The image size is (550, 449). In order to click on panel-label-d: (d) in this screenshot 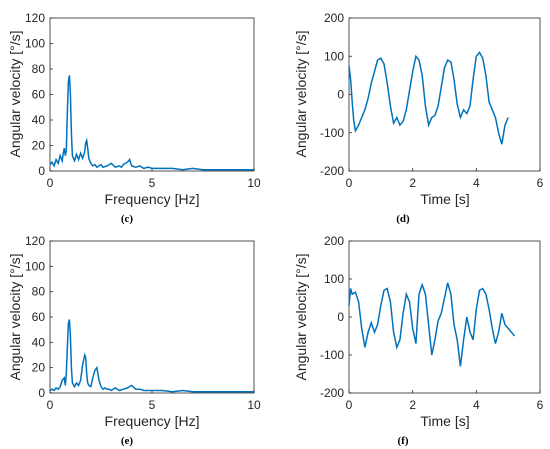, I will do `click(403, 219)`.